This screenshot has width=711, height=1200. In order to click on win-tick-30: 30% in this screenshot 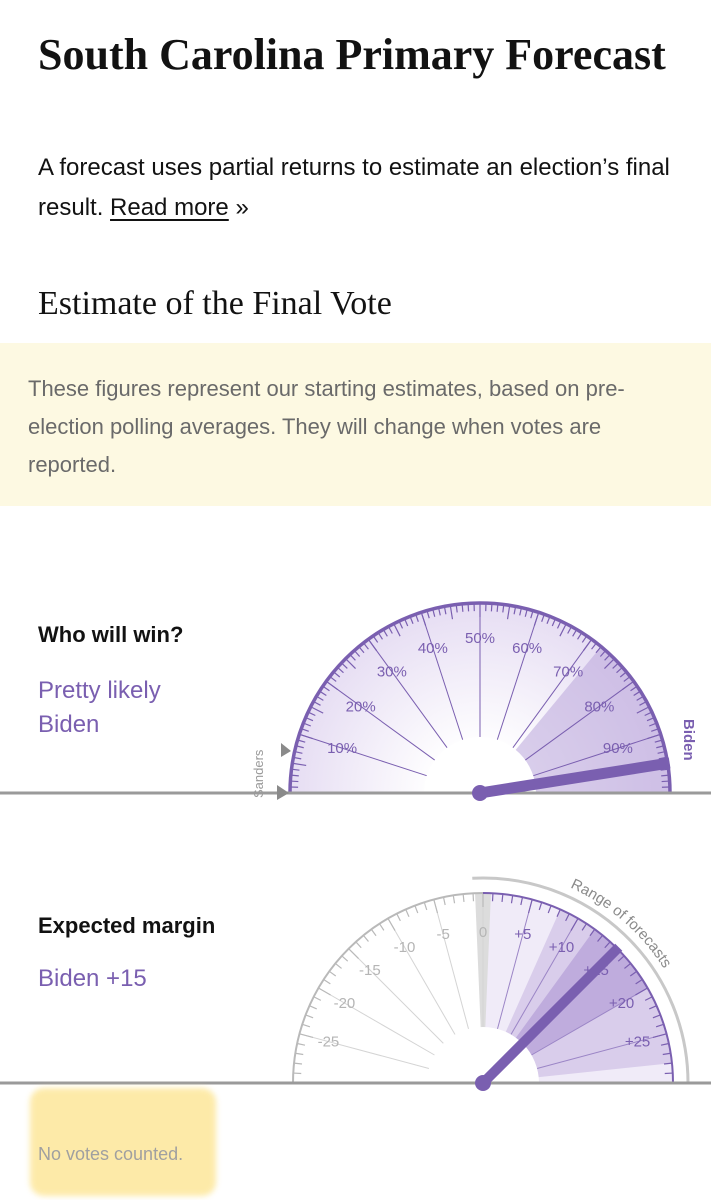, I will do `click(392, 672)`.